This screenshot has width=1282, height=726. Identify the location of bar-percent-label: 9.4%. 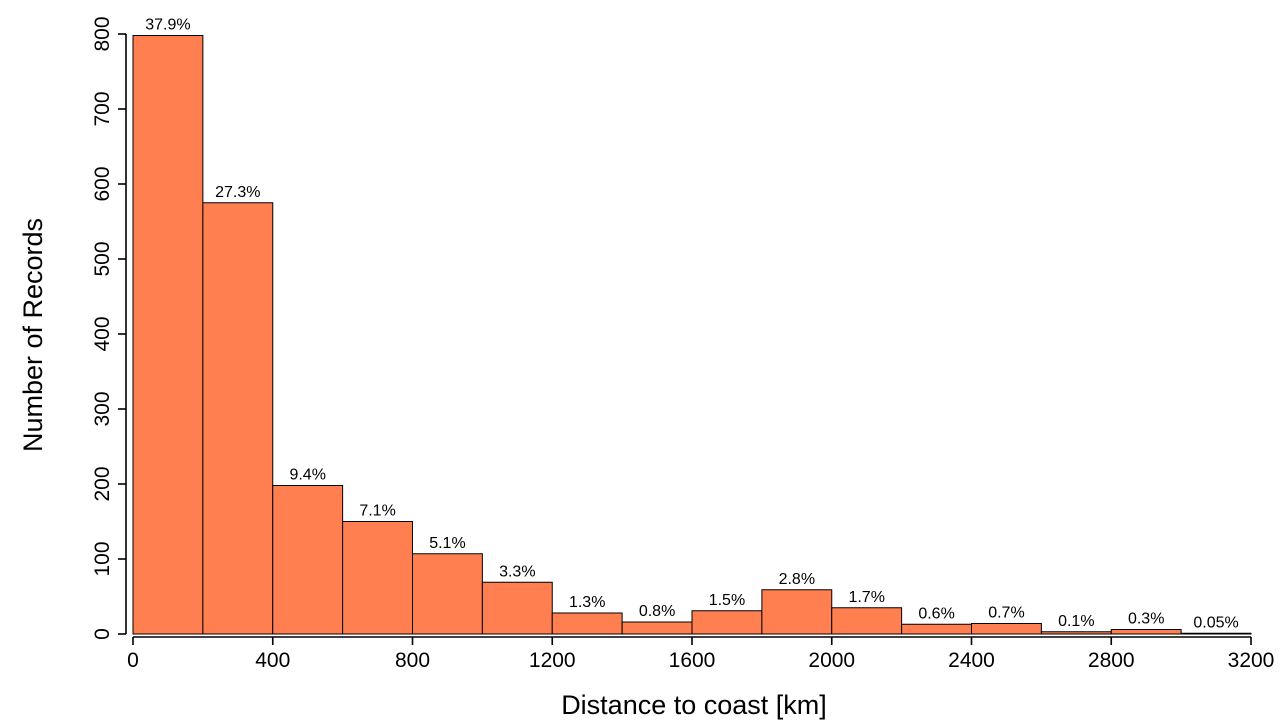
(307, 475).